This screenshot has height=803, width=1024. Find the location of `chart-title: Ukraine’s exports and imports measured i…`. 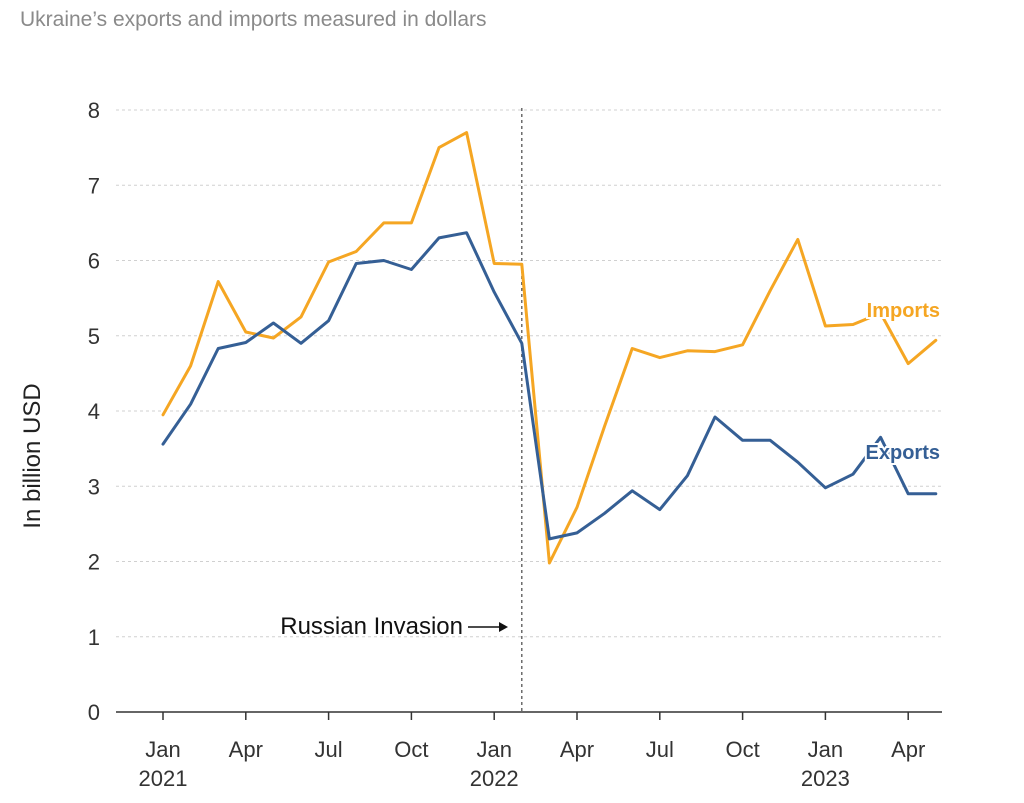

chart-title: Ukraine’s exports and imports measured i… is located at coordinates (253, 19).